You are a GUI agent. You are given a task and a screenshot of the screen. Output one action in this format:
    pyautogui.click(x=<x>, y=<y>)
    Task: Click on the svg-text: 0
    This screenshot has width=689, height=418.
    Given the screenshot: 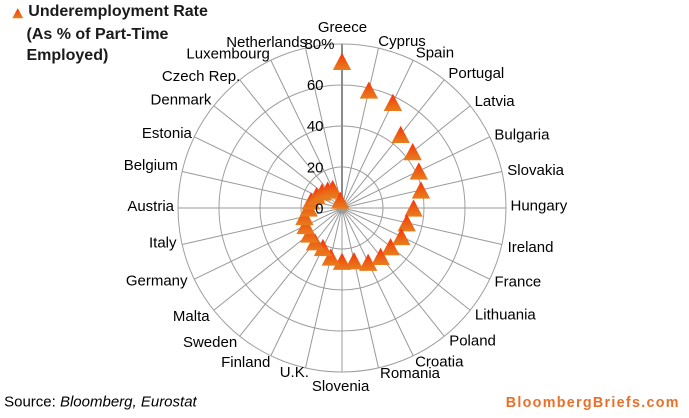 What is the action you would take?
    pyautogui.click(x=319, y=209)
    